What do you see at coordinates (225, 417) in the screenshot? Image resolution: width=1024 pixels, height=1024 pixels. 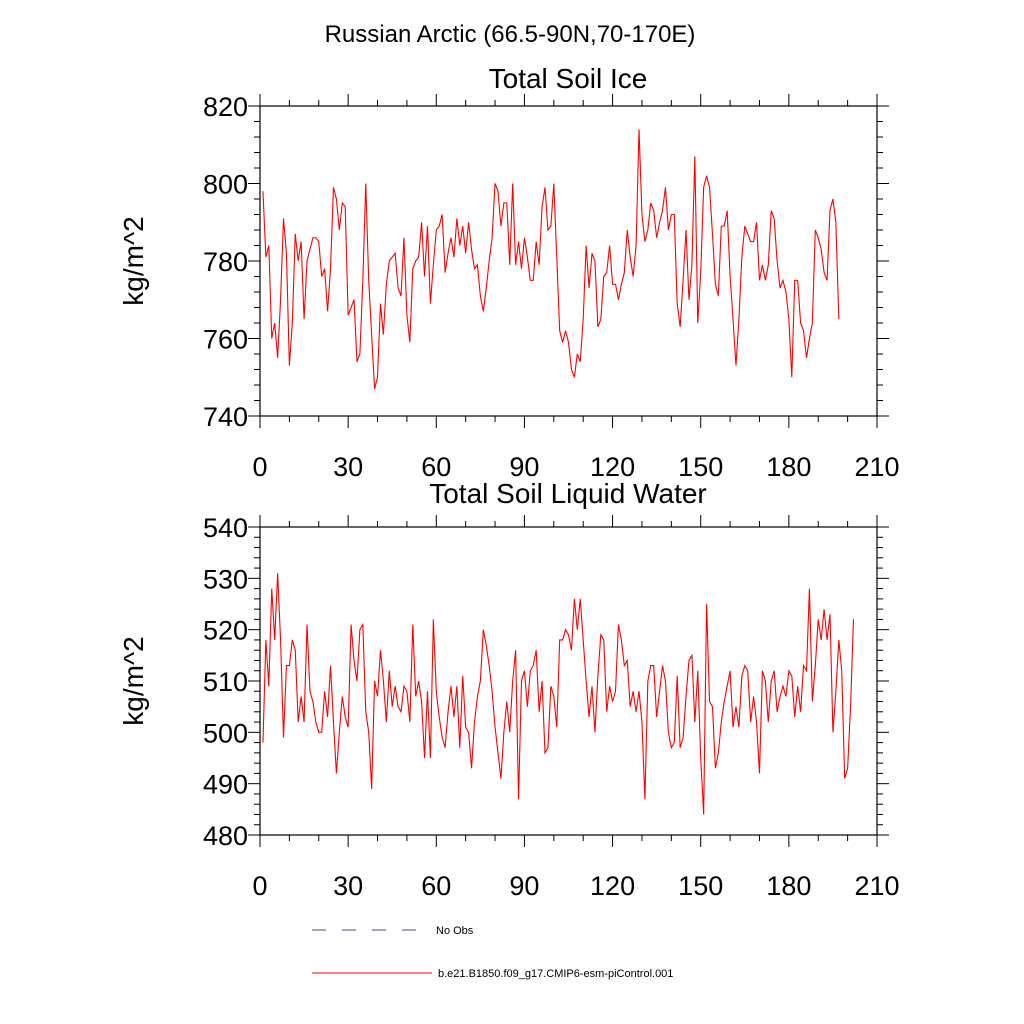 I see `y-tick-label: 740` at bounding box center [225, 417].